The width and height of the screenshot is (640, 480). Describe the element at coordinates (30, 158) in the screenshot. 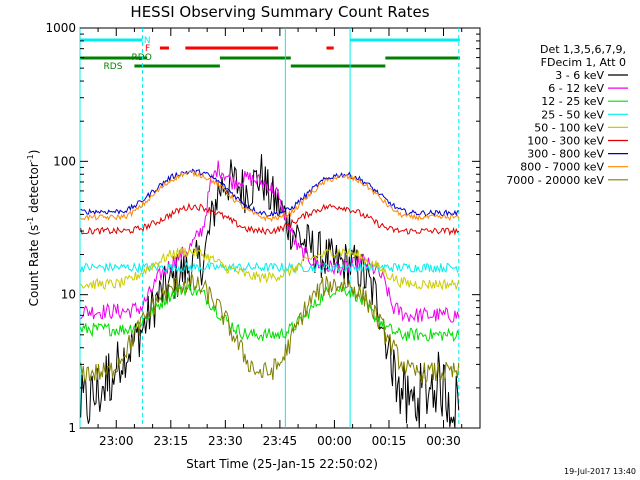

I see `y-axis-label-sup2: -1` at that location.